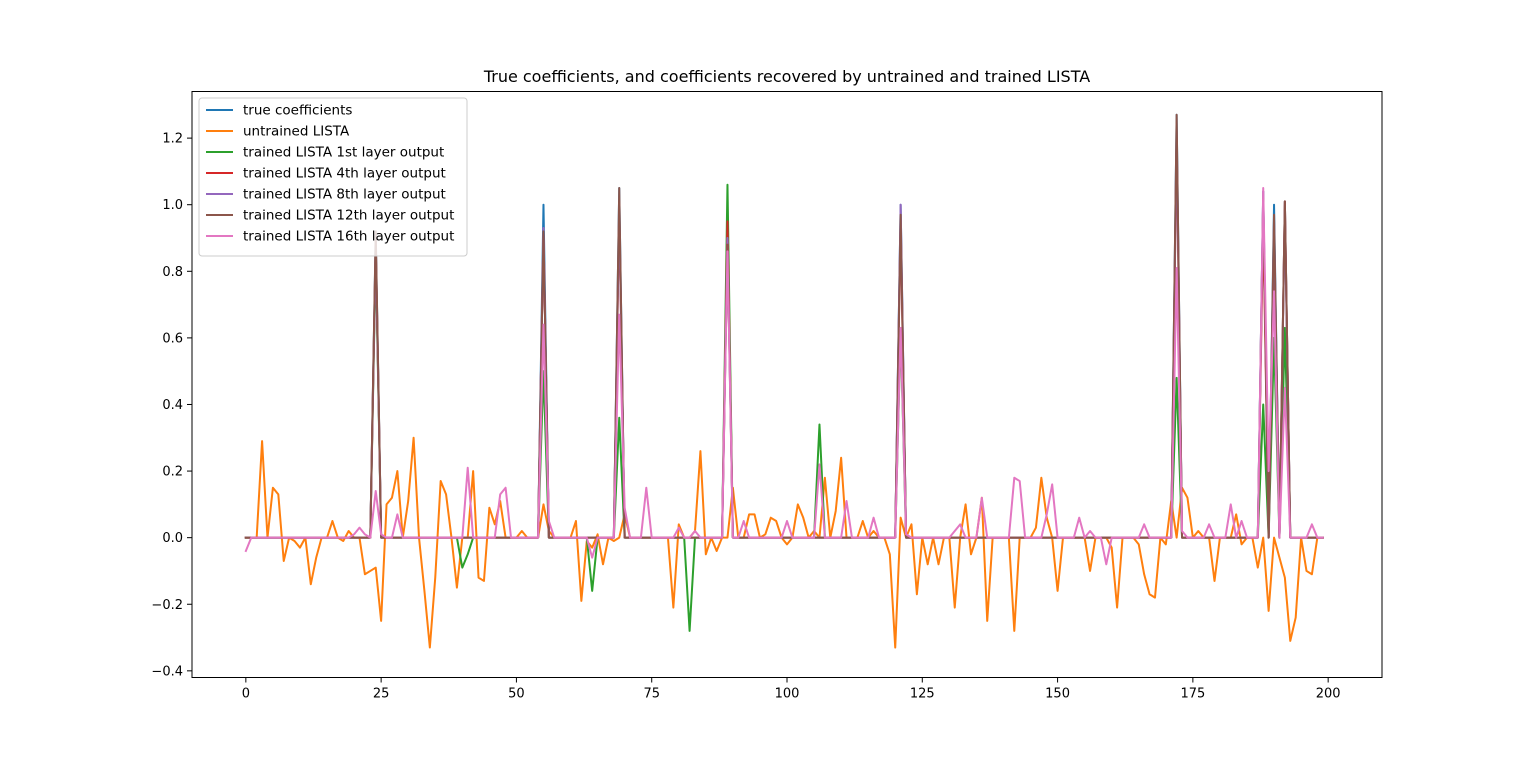  Describe the element at coordinates (172, 272) in the screenshot. I see `y-tick-label: 0.8` at that location.